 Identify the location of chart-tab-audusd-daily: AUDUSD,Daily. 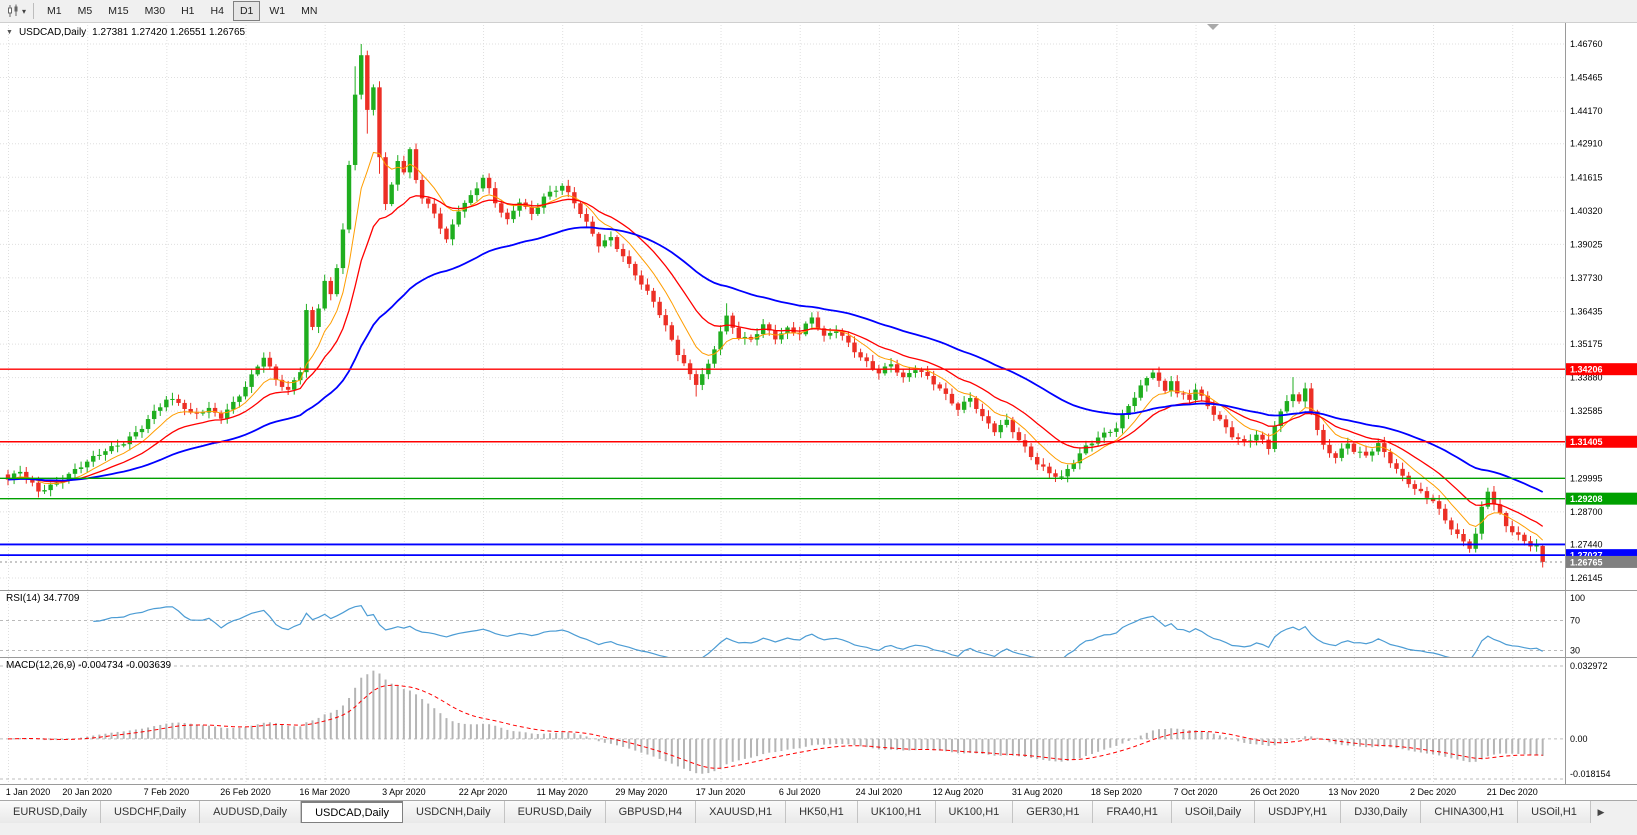
(251, 812).